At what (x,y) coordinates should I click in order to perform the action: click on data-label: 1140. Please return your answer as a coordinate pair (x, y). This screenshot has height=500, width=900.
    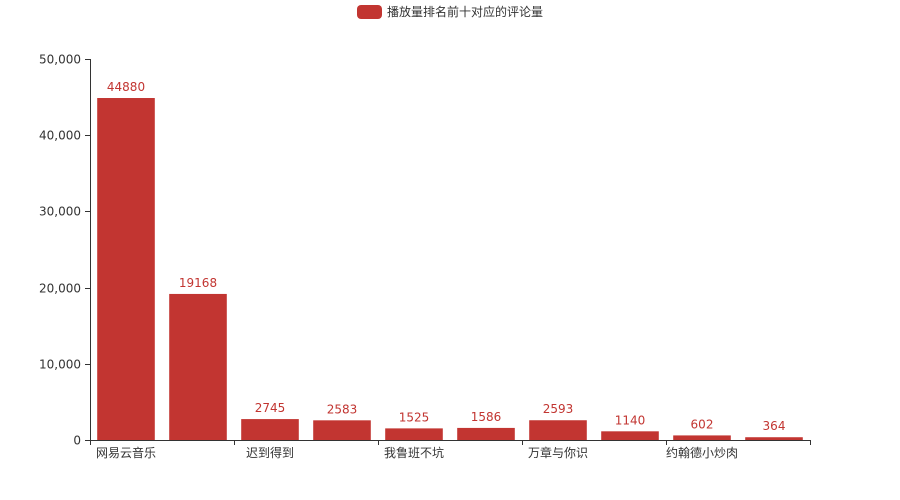
    Looking at the image, I should click on (630, 420).